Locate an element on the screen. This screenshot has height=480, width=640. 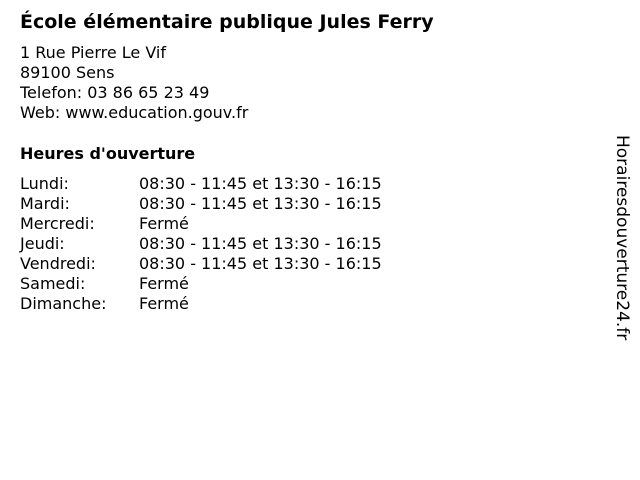
website: Web: www.education.gouv.fr is located at coordinates (134, 112).